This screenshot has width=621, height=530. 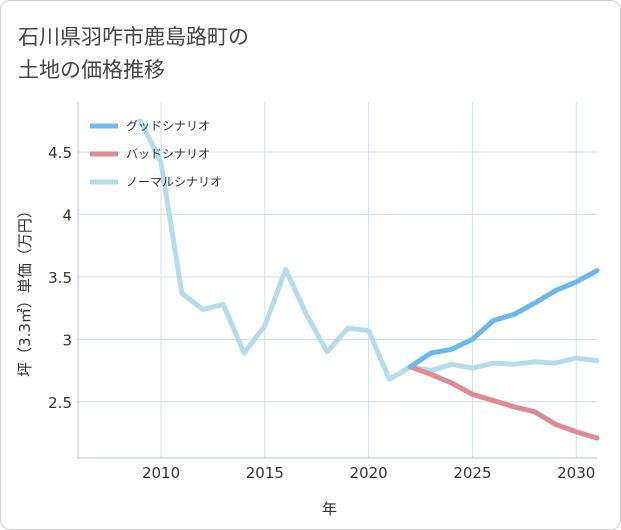 What do you see at coordinates (576, 473) in the screenshot?
I see `x-tick-label: 2030` at bounding box center [576, 473].